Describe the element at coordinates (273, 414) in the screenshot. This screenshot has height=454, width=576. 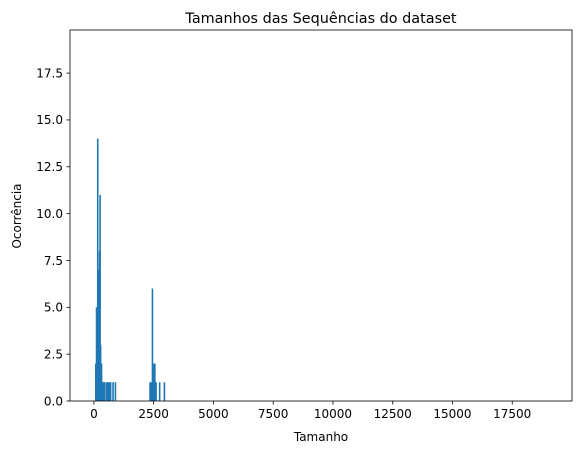
I see `x-tick-label: 7500` at that location.